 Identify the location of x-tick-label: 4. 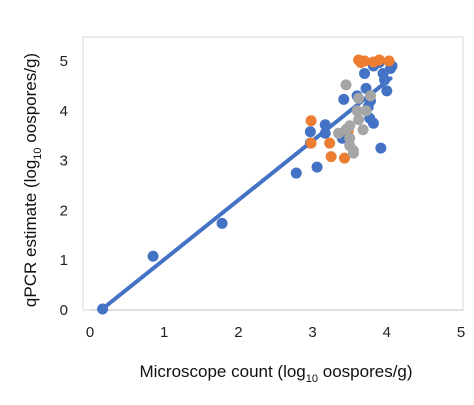
(387, 332).